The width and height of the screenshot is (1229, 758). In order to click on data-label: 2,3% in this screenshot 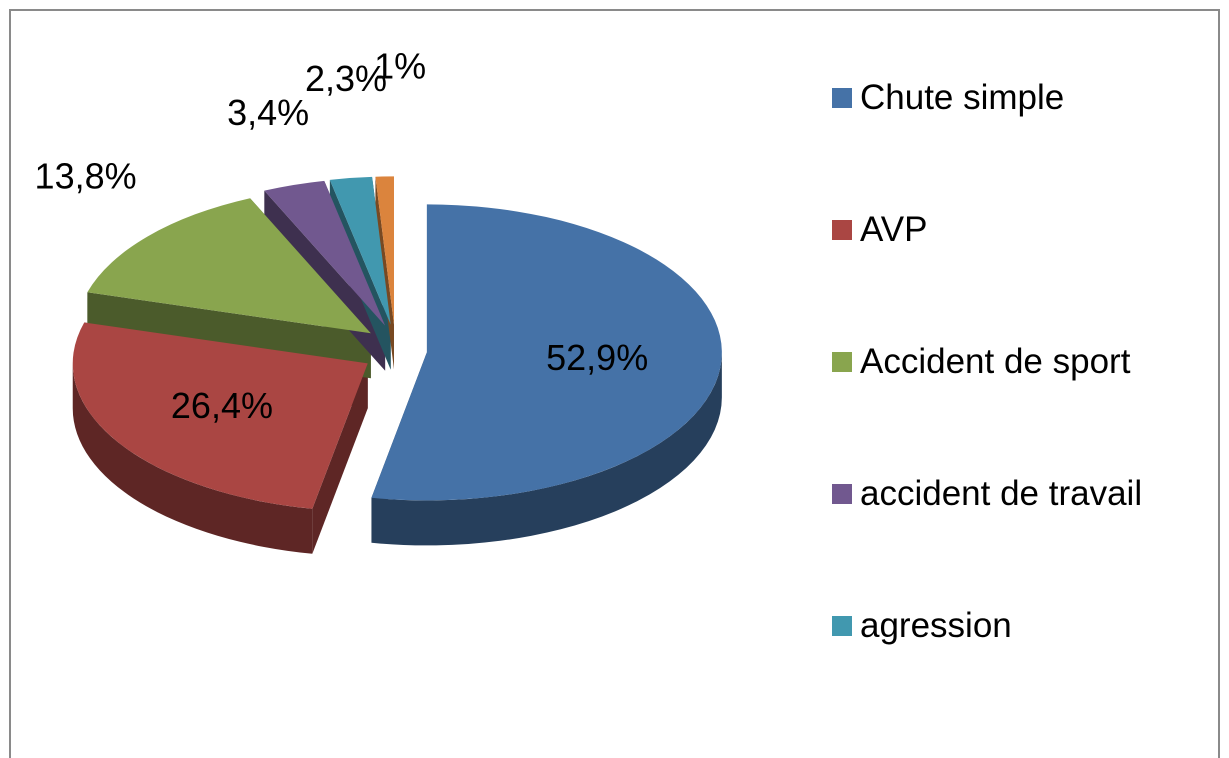, I will do `click(346, 78)`.